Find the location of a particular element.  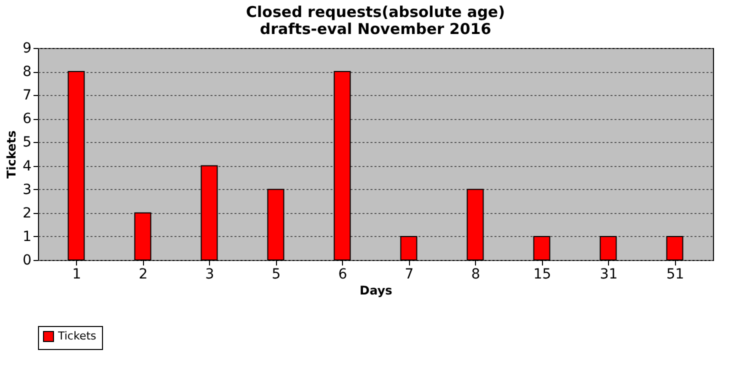

x-tick-label: 7 is located at coordinates (409, 274).